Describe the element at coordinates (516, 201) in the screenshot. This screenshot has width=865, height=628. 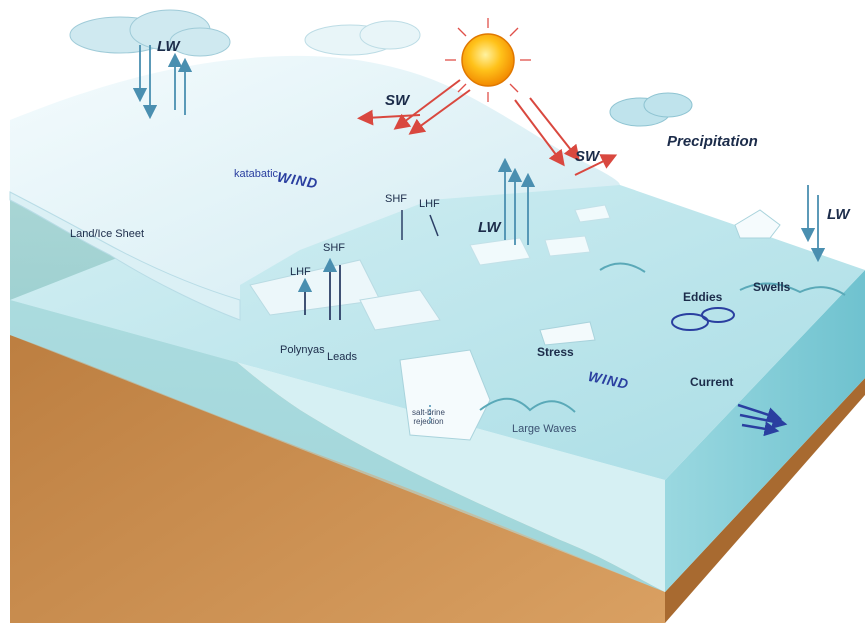
I see `lw-arrows-mid` at that location.